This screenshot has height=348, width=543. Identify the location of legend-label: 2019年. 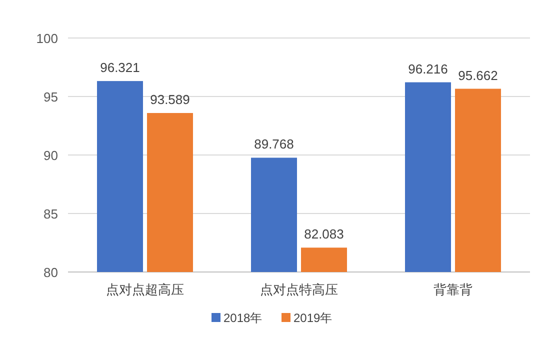
(313, 318).